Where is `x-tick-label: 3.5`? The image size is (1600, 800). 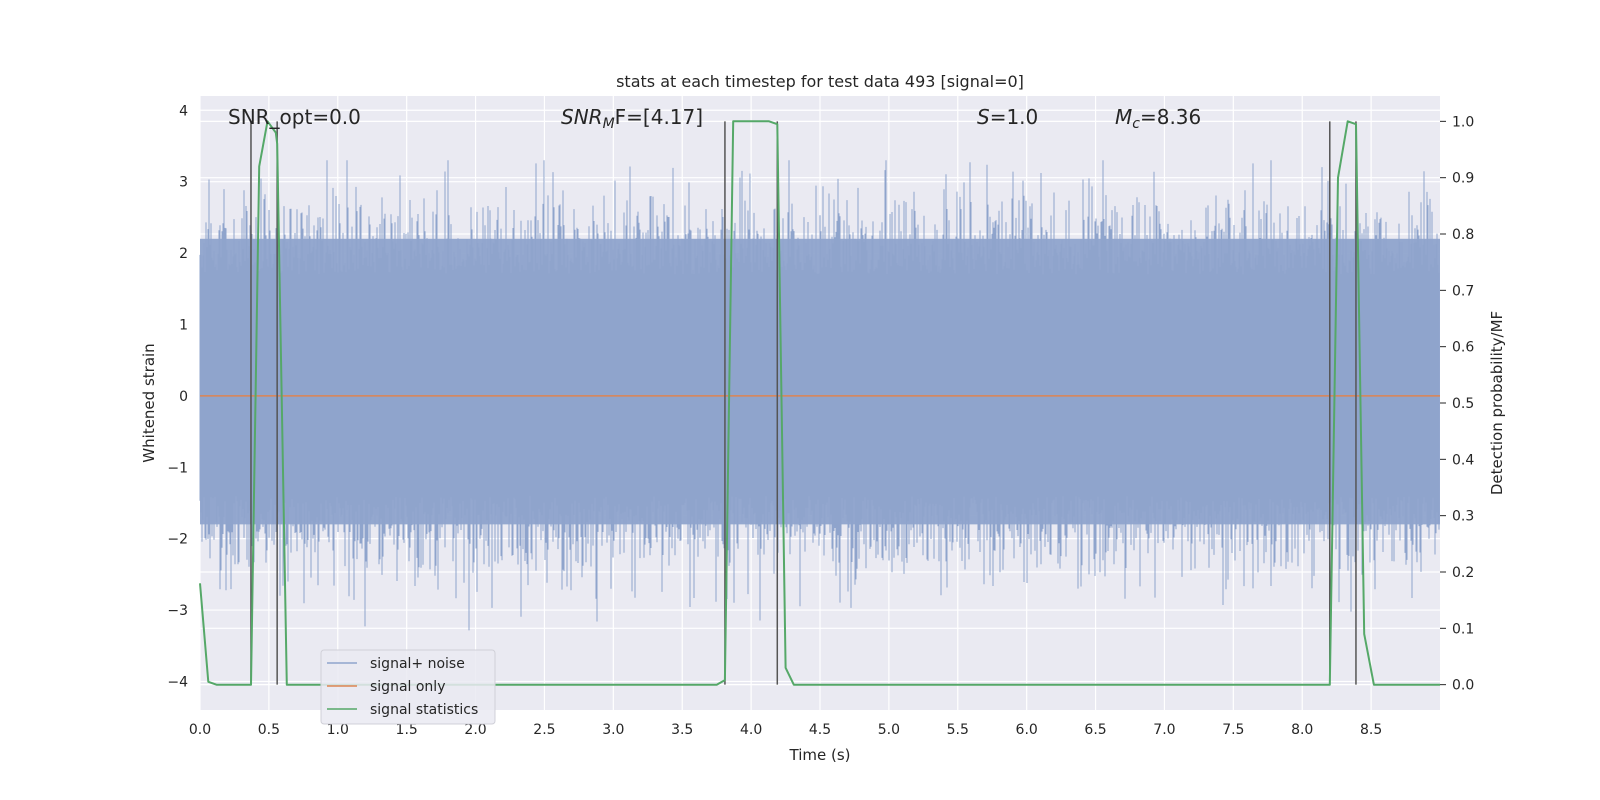
x-tick-label: 3.5 is located at coordinates (682, 730).